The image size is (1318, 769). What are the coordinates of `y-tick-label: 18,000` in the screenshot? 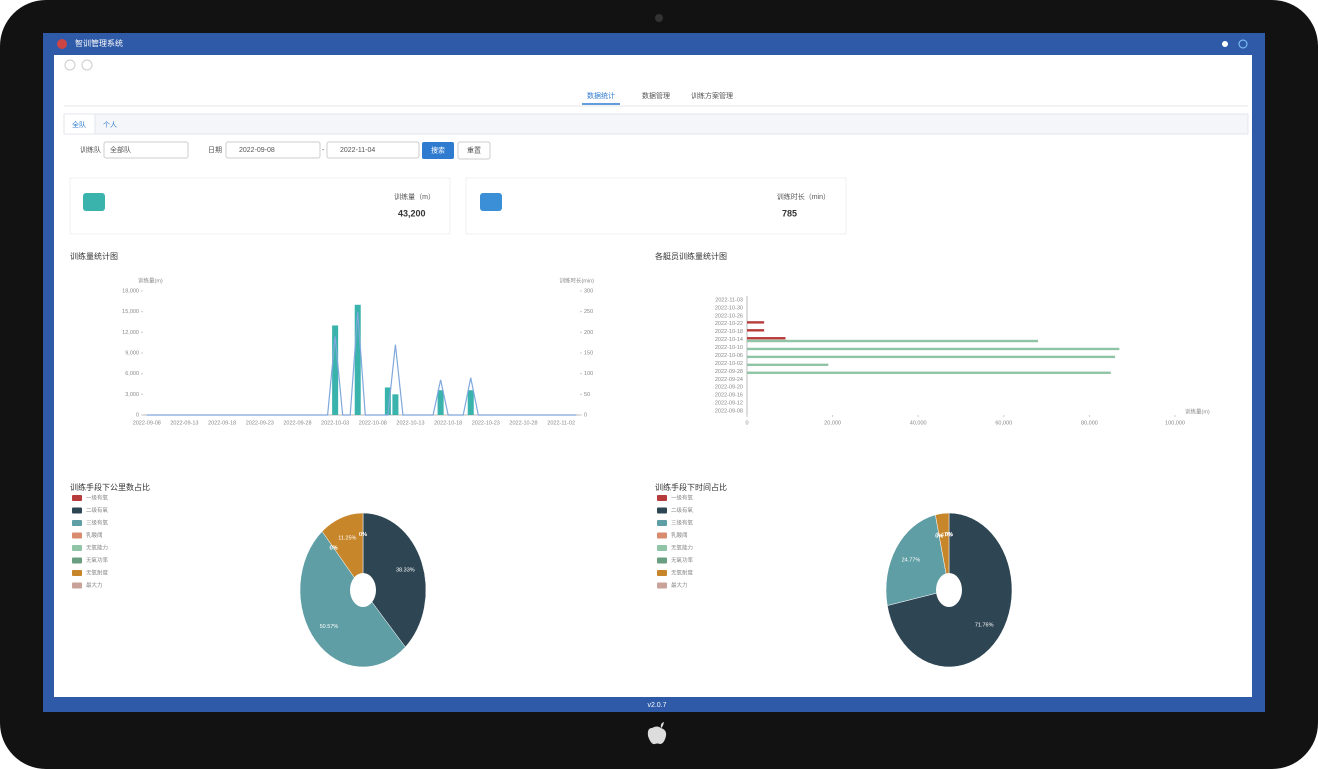 It's located at (130, 291).